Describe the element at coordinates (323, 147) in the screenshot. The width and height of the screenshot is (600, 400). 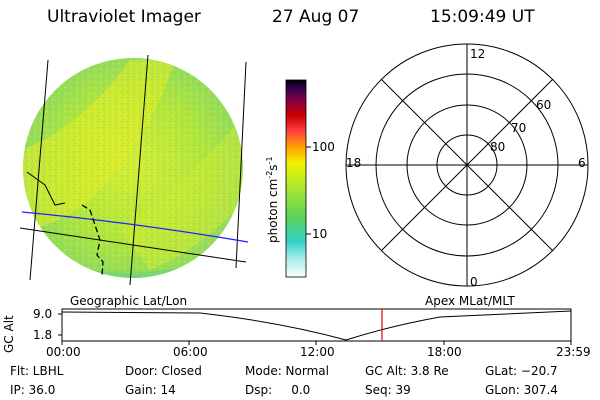
I see `colorbar-tick-100: 100` at that location.